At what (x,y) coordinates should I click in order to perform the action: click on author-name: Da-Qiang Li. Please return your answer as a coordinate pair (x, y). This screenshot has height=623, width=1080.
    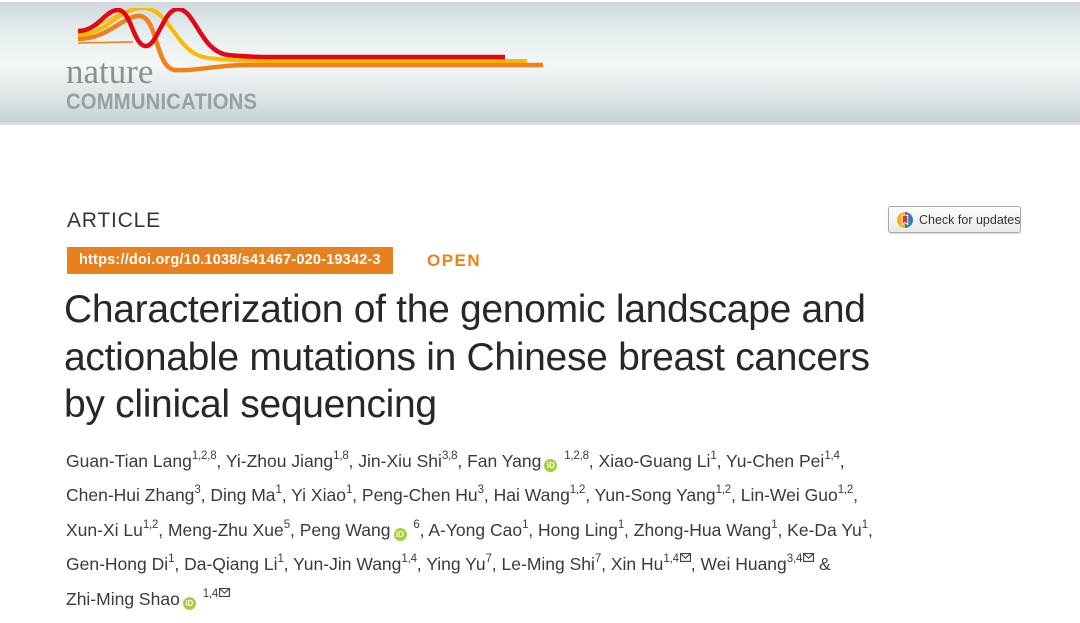
    Looking at the image, I should click on (231, 564).